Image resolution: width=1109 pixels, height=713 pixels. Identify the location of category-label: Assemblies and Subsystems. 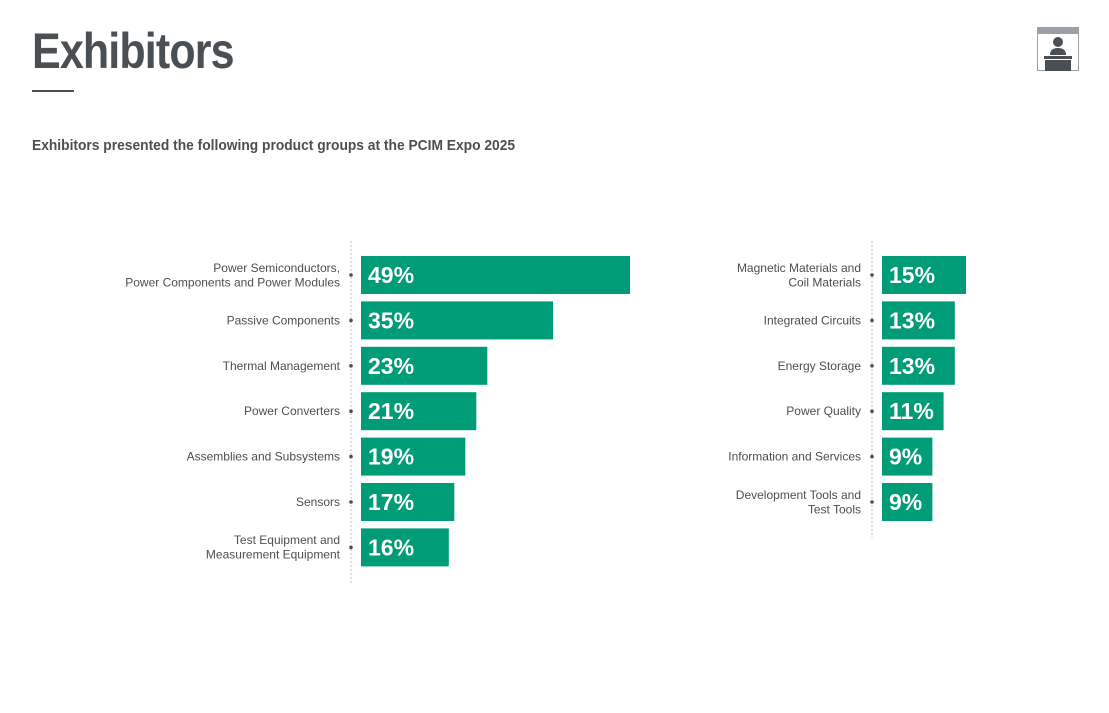
(263, 457).